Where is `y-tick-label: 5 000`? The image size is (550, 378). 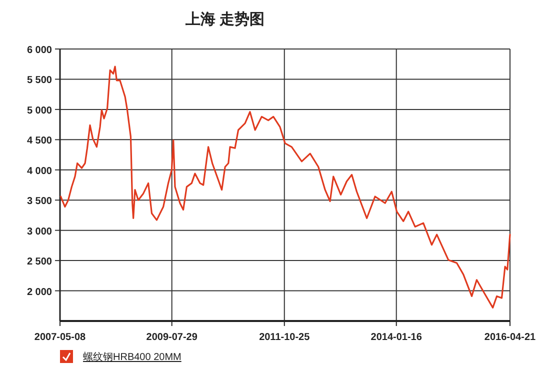 y-tick-label: 5 000 is located at coordinates (39, 110).